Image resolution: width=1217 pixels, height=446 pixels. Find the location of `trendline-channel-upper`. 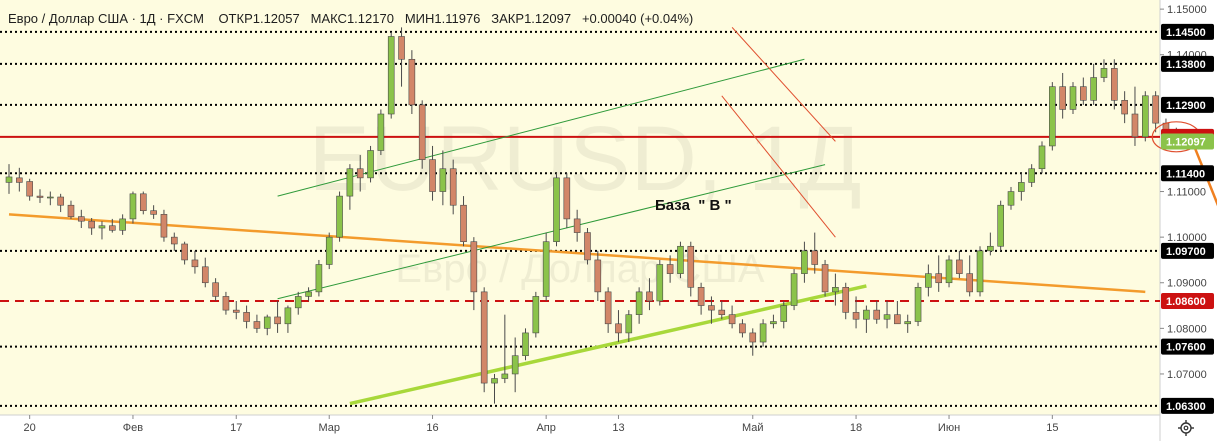

trendline-channel-upper is located at coordinates (541, 127).